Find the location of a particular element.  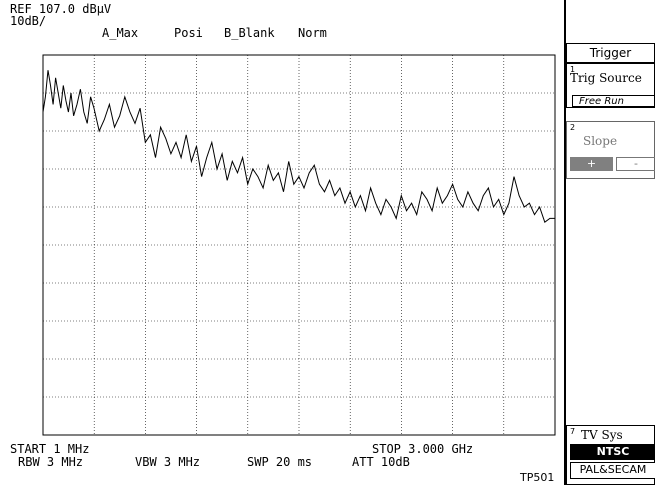

panel-divider is located at coordinates (565, 242).